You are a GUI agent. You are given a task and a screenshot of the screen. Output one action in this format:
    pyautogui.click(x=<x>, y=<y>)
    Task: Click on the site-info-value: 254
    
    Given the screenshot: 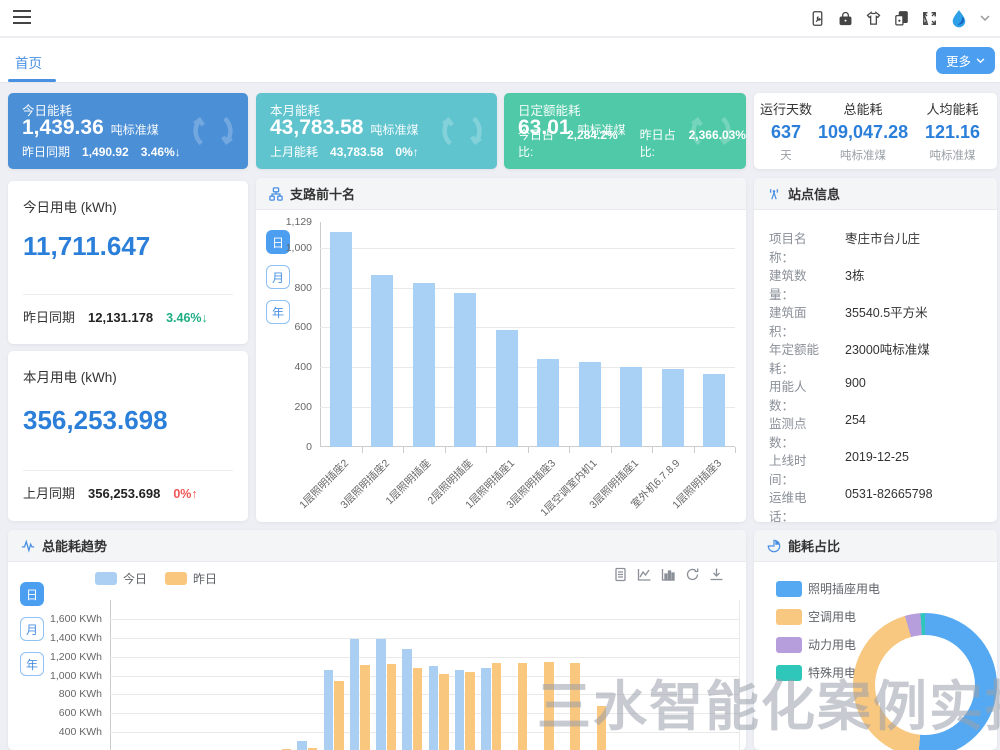 What is the action you would take?
    pyautogui.click(x=855, y=420)
    